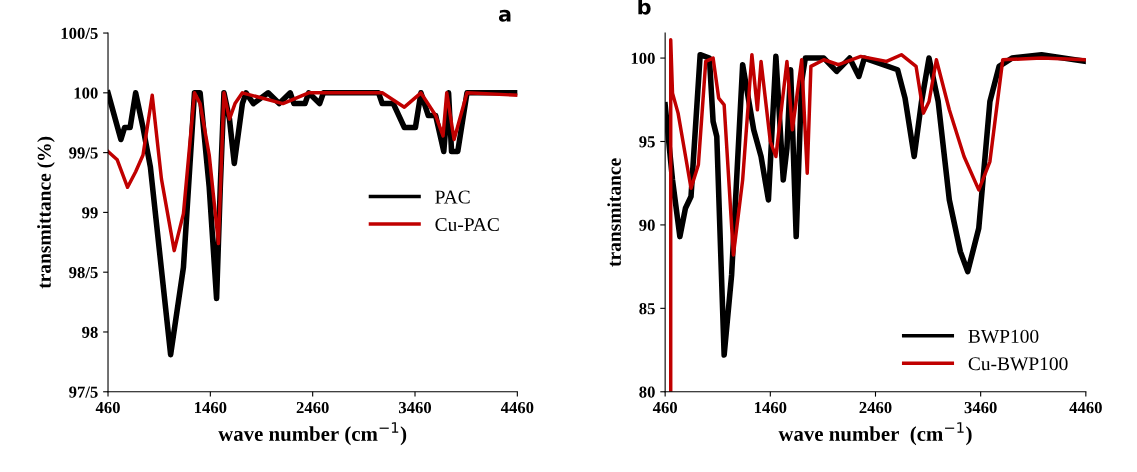 The width and height of the screenshot is (1137, 472). Describe the element at coordinates (1003, 336) in the screenshot. I see `legend-label: BWP100` at that location.